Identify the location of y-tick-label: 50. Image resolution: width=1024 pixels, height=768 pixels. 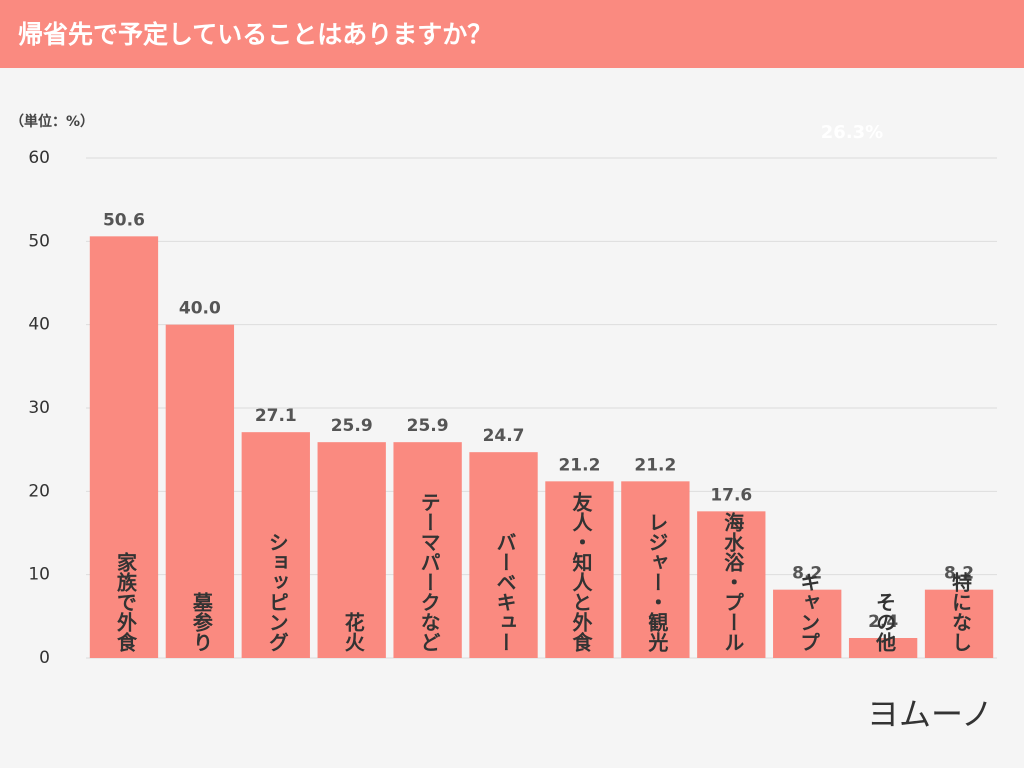
(39, 241).